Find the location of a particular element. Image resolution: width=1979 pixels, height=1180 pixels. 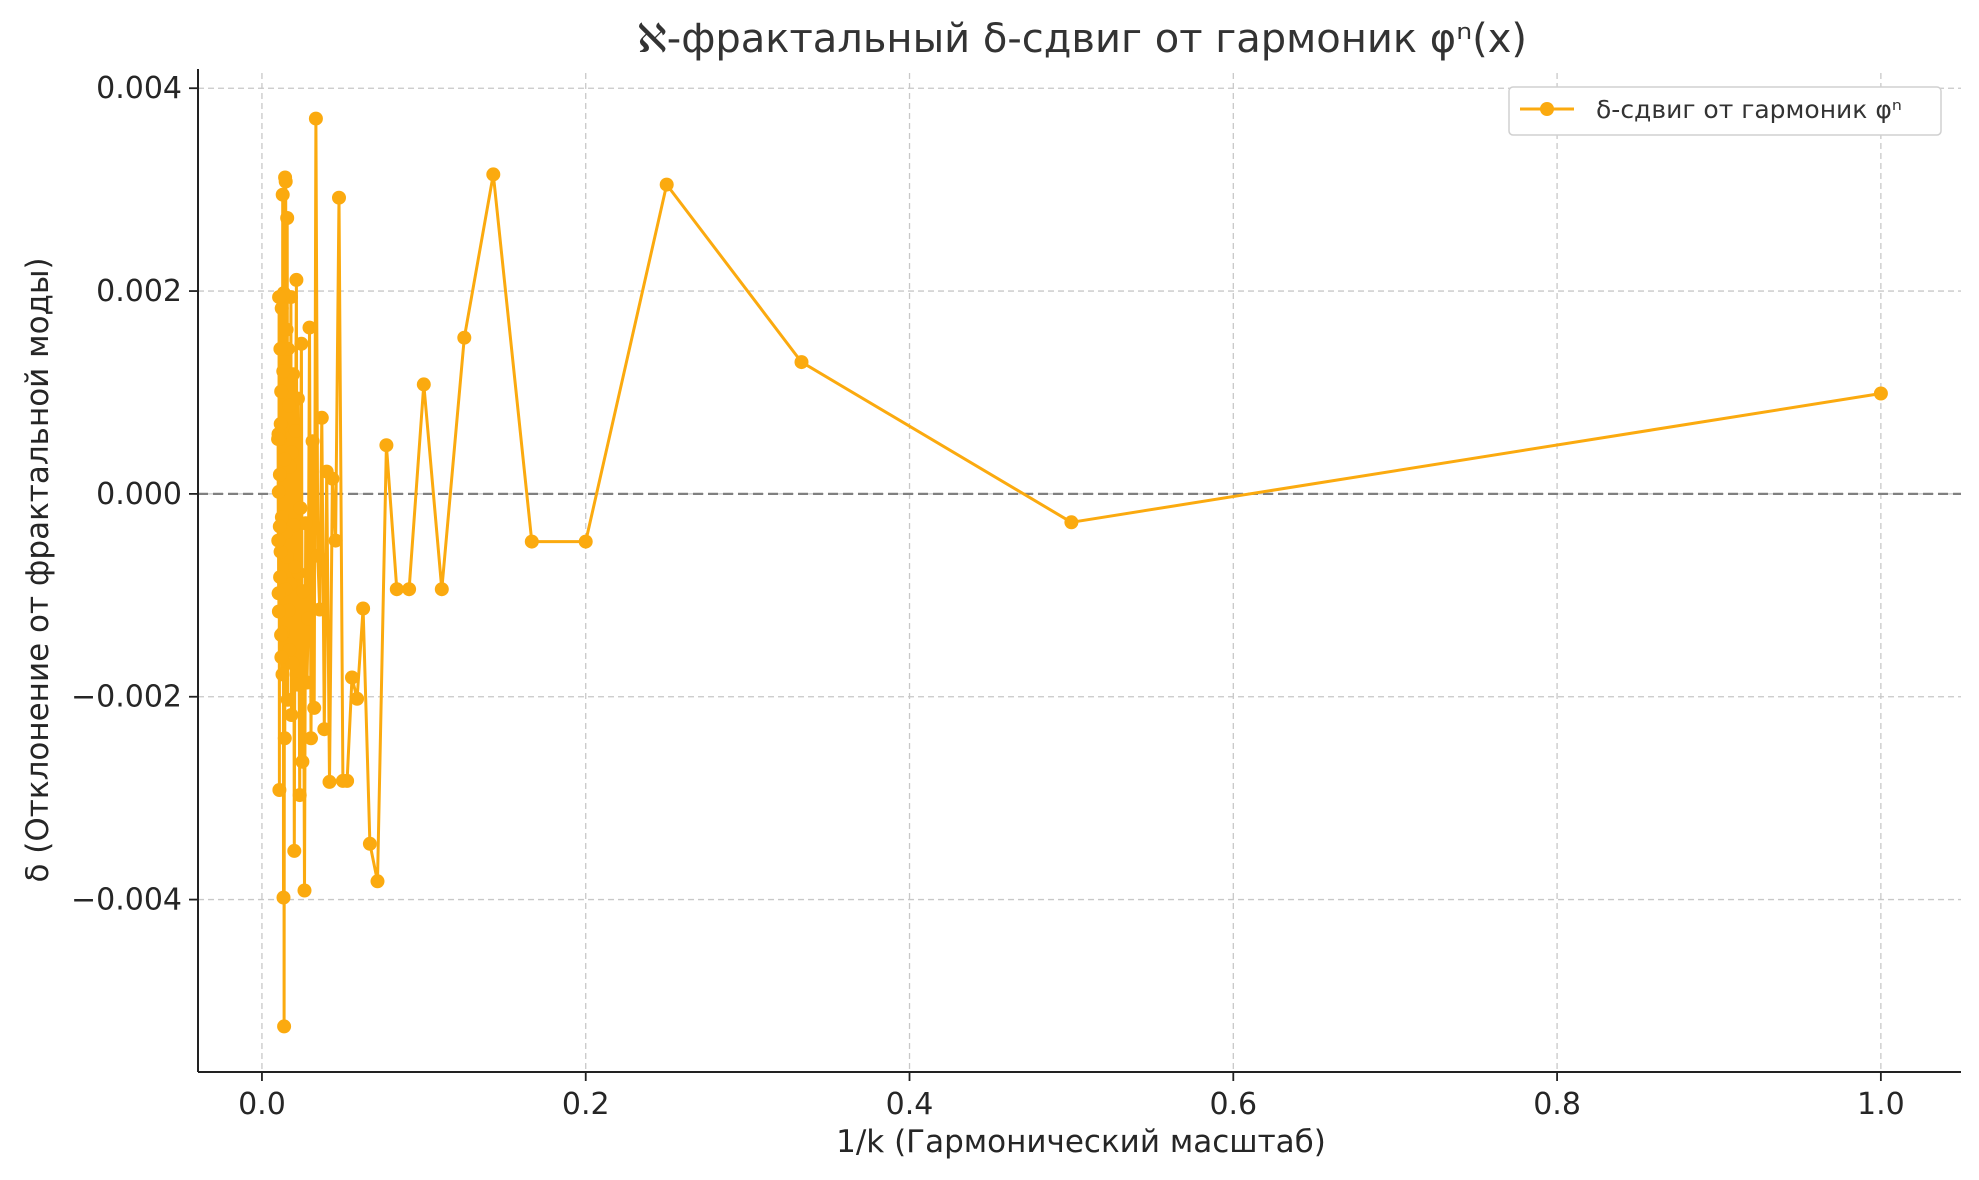

legend: δ-сдвиг от гармоник φⁿ is located at coordinates (1725, 111).